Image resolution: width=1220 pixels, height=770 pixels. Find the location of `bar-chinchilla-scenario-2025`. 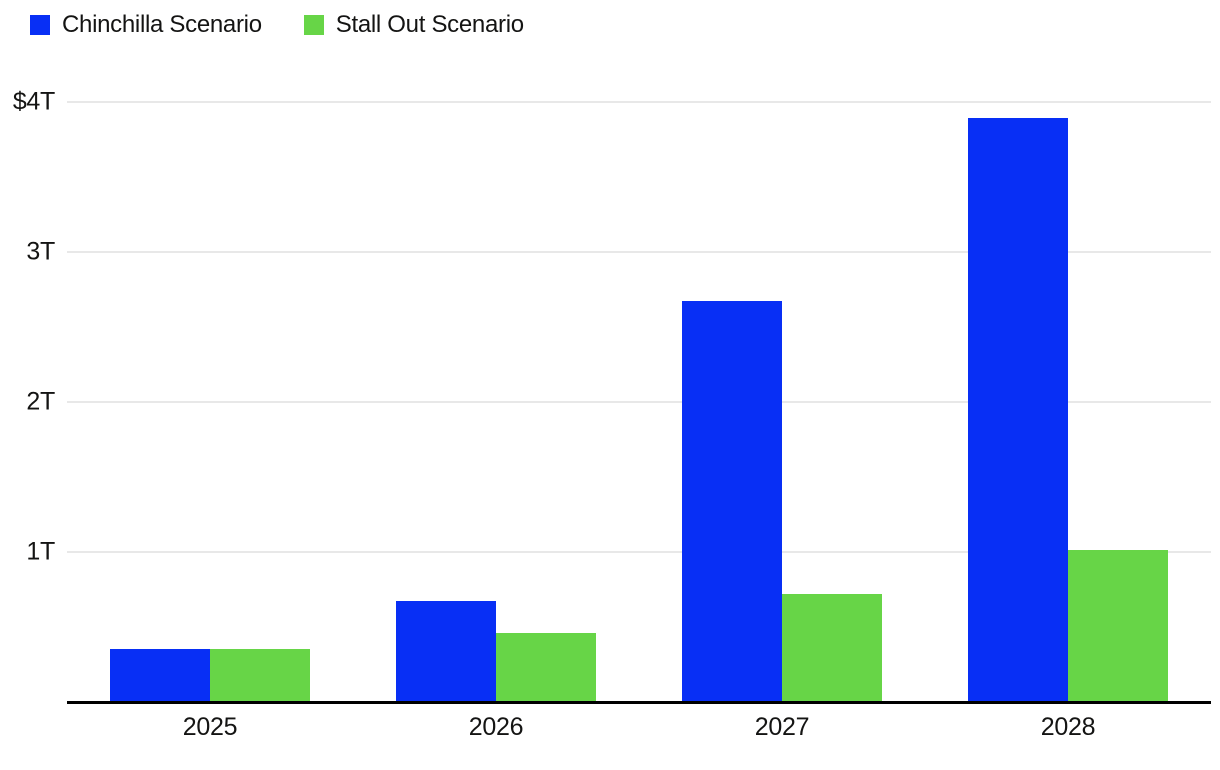

bar-chinchilla-scenario-2025 is located at coordinates (160, 675).